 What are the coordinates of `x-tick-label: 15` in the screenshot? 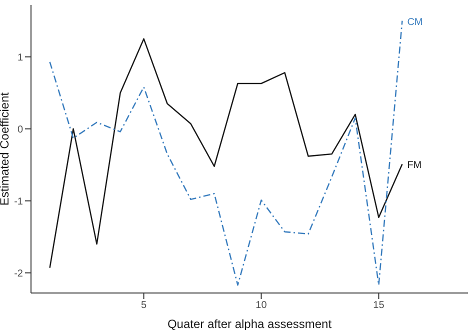 It's located at (379, 306).